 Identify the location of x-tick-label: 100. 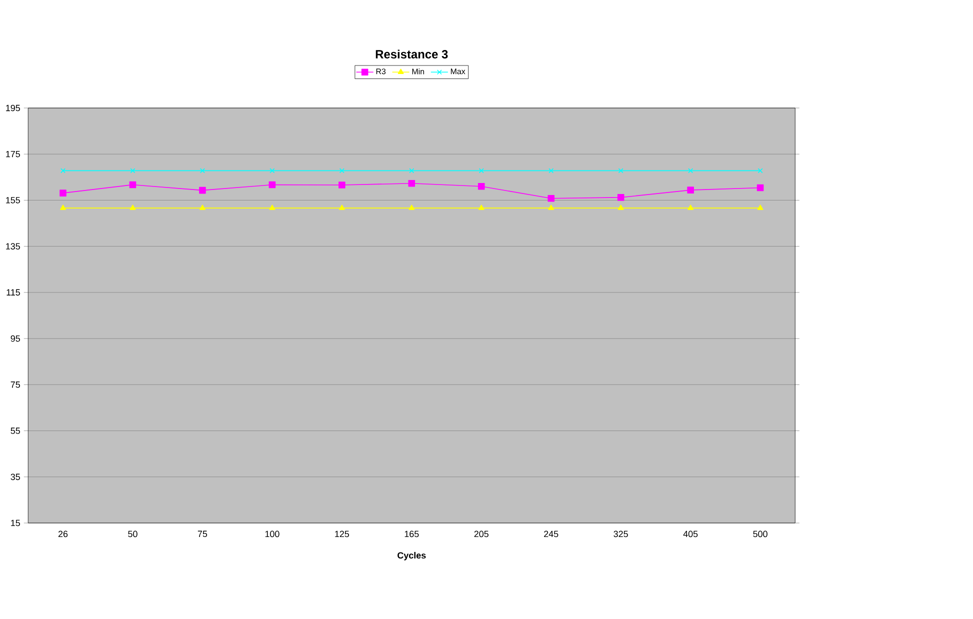
(272, 534).